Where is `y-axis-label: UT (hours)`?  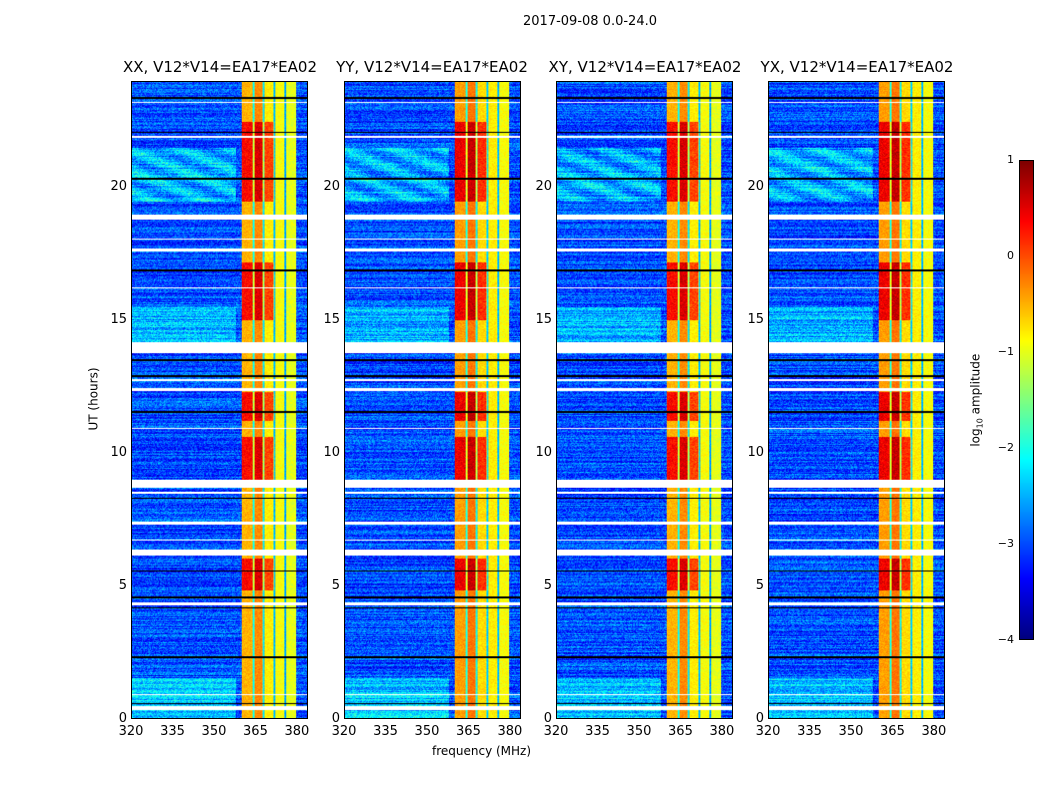
y-axis-label: UT (hours) is located at coordinates (93, 399).